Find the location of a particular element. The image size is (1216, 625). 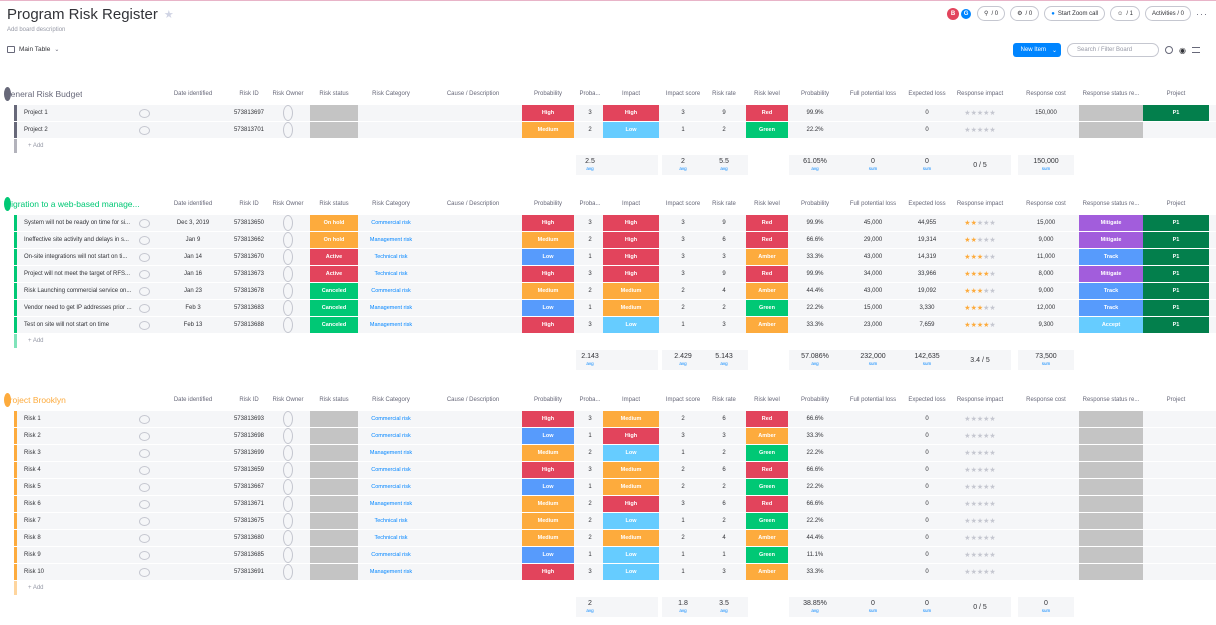

column-header-impact: Impact is located at coordinates (630, 400).